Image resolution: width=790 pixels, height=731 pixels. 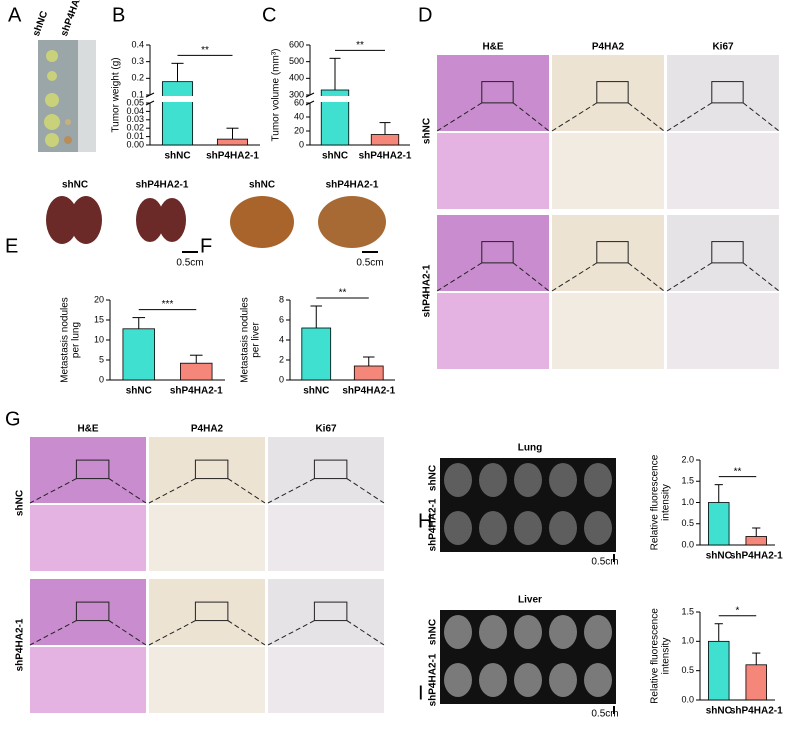 What do you see at coordinates (687, 481) in the screenshot?
I see `y-tick-label: 1.5` at bounding box center [687, 481].